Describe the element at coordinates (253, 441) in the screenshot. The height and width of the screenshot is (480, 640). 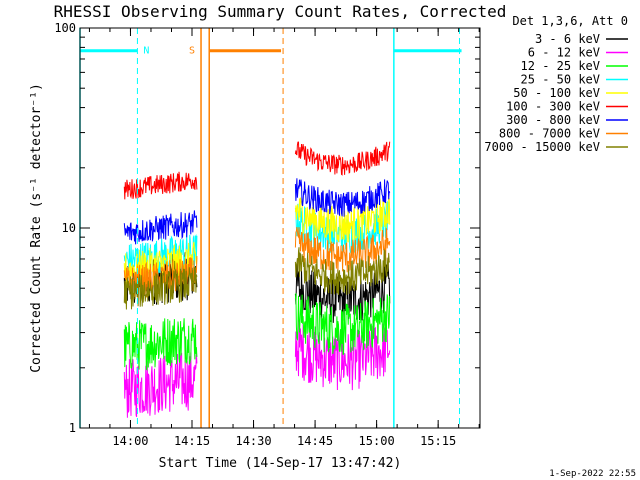
I see `x-tick-label-2: 14:30` at that location.